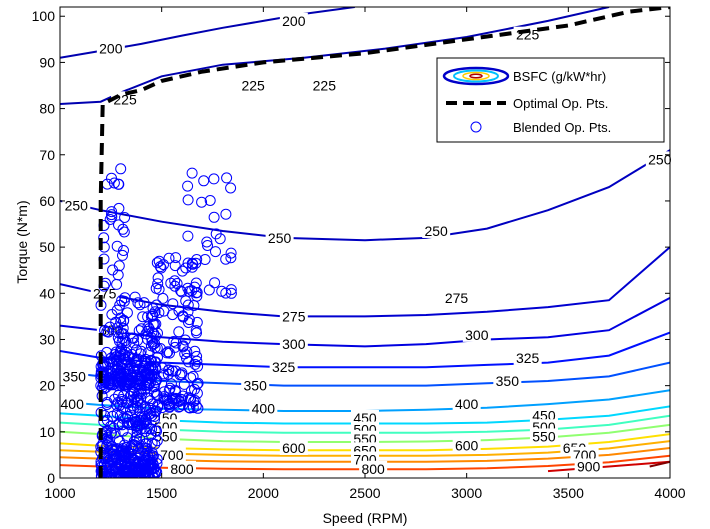 The width and height of the screenshot is (710, 529). I want to click on contour-label: 325, so click(528, 358).